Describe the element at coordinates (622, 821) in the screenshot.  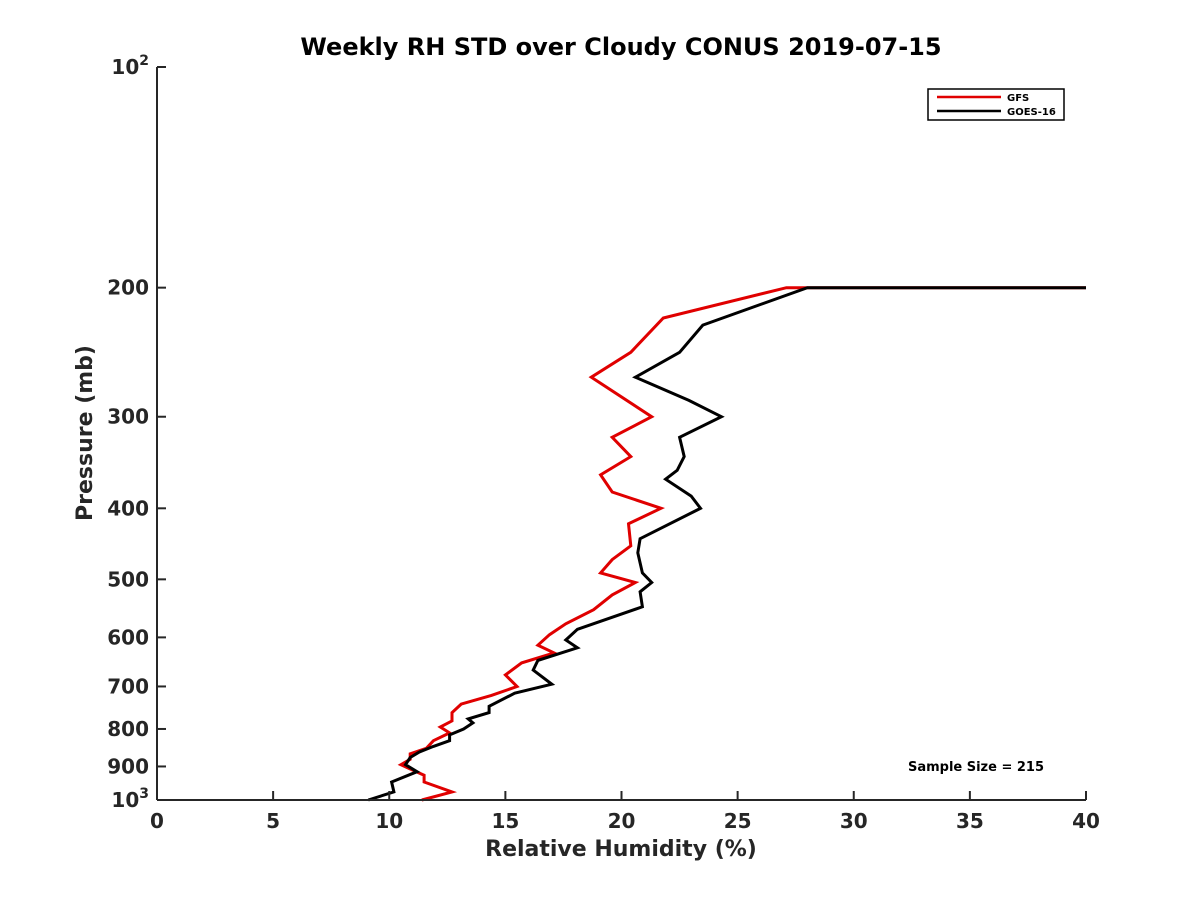
I see `x-tick-label: 20` at that location.